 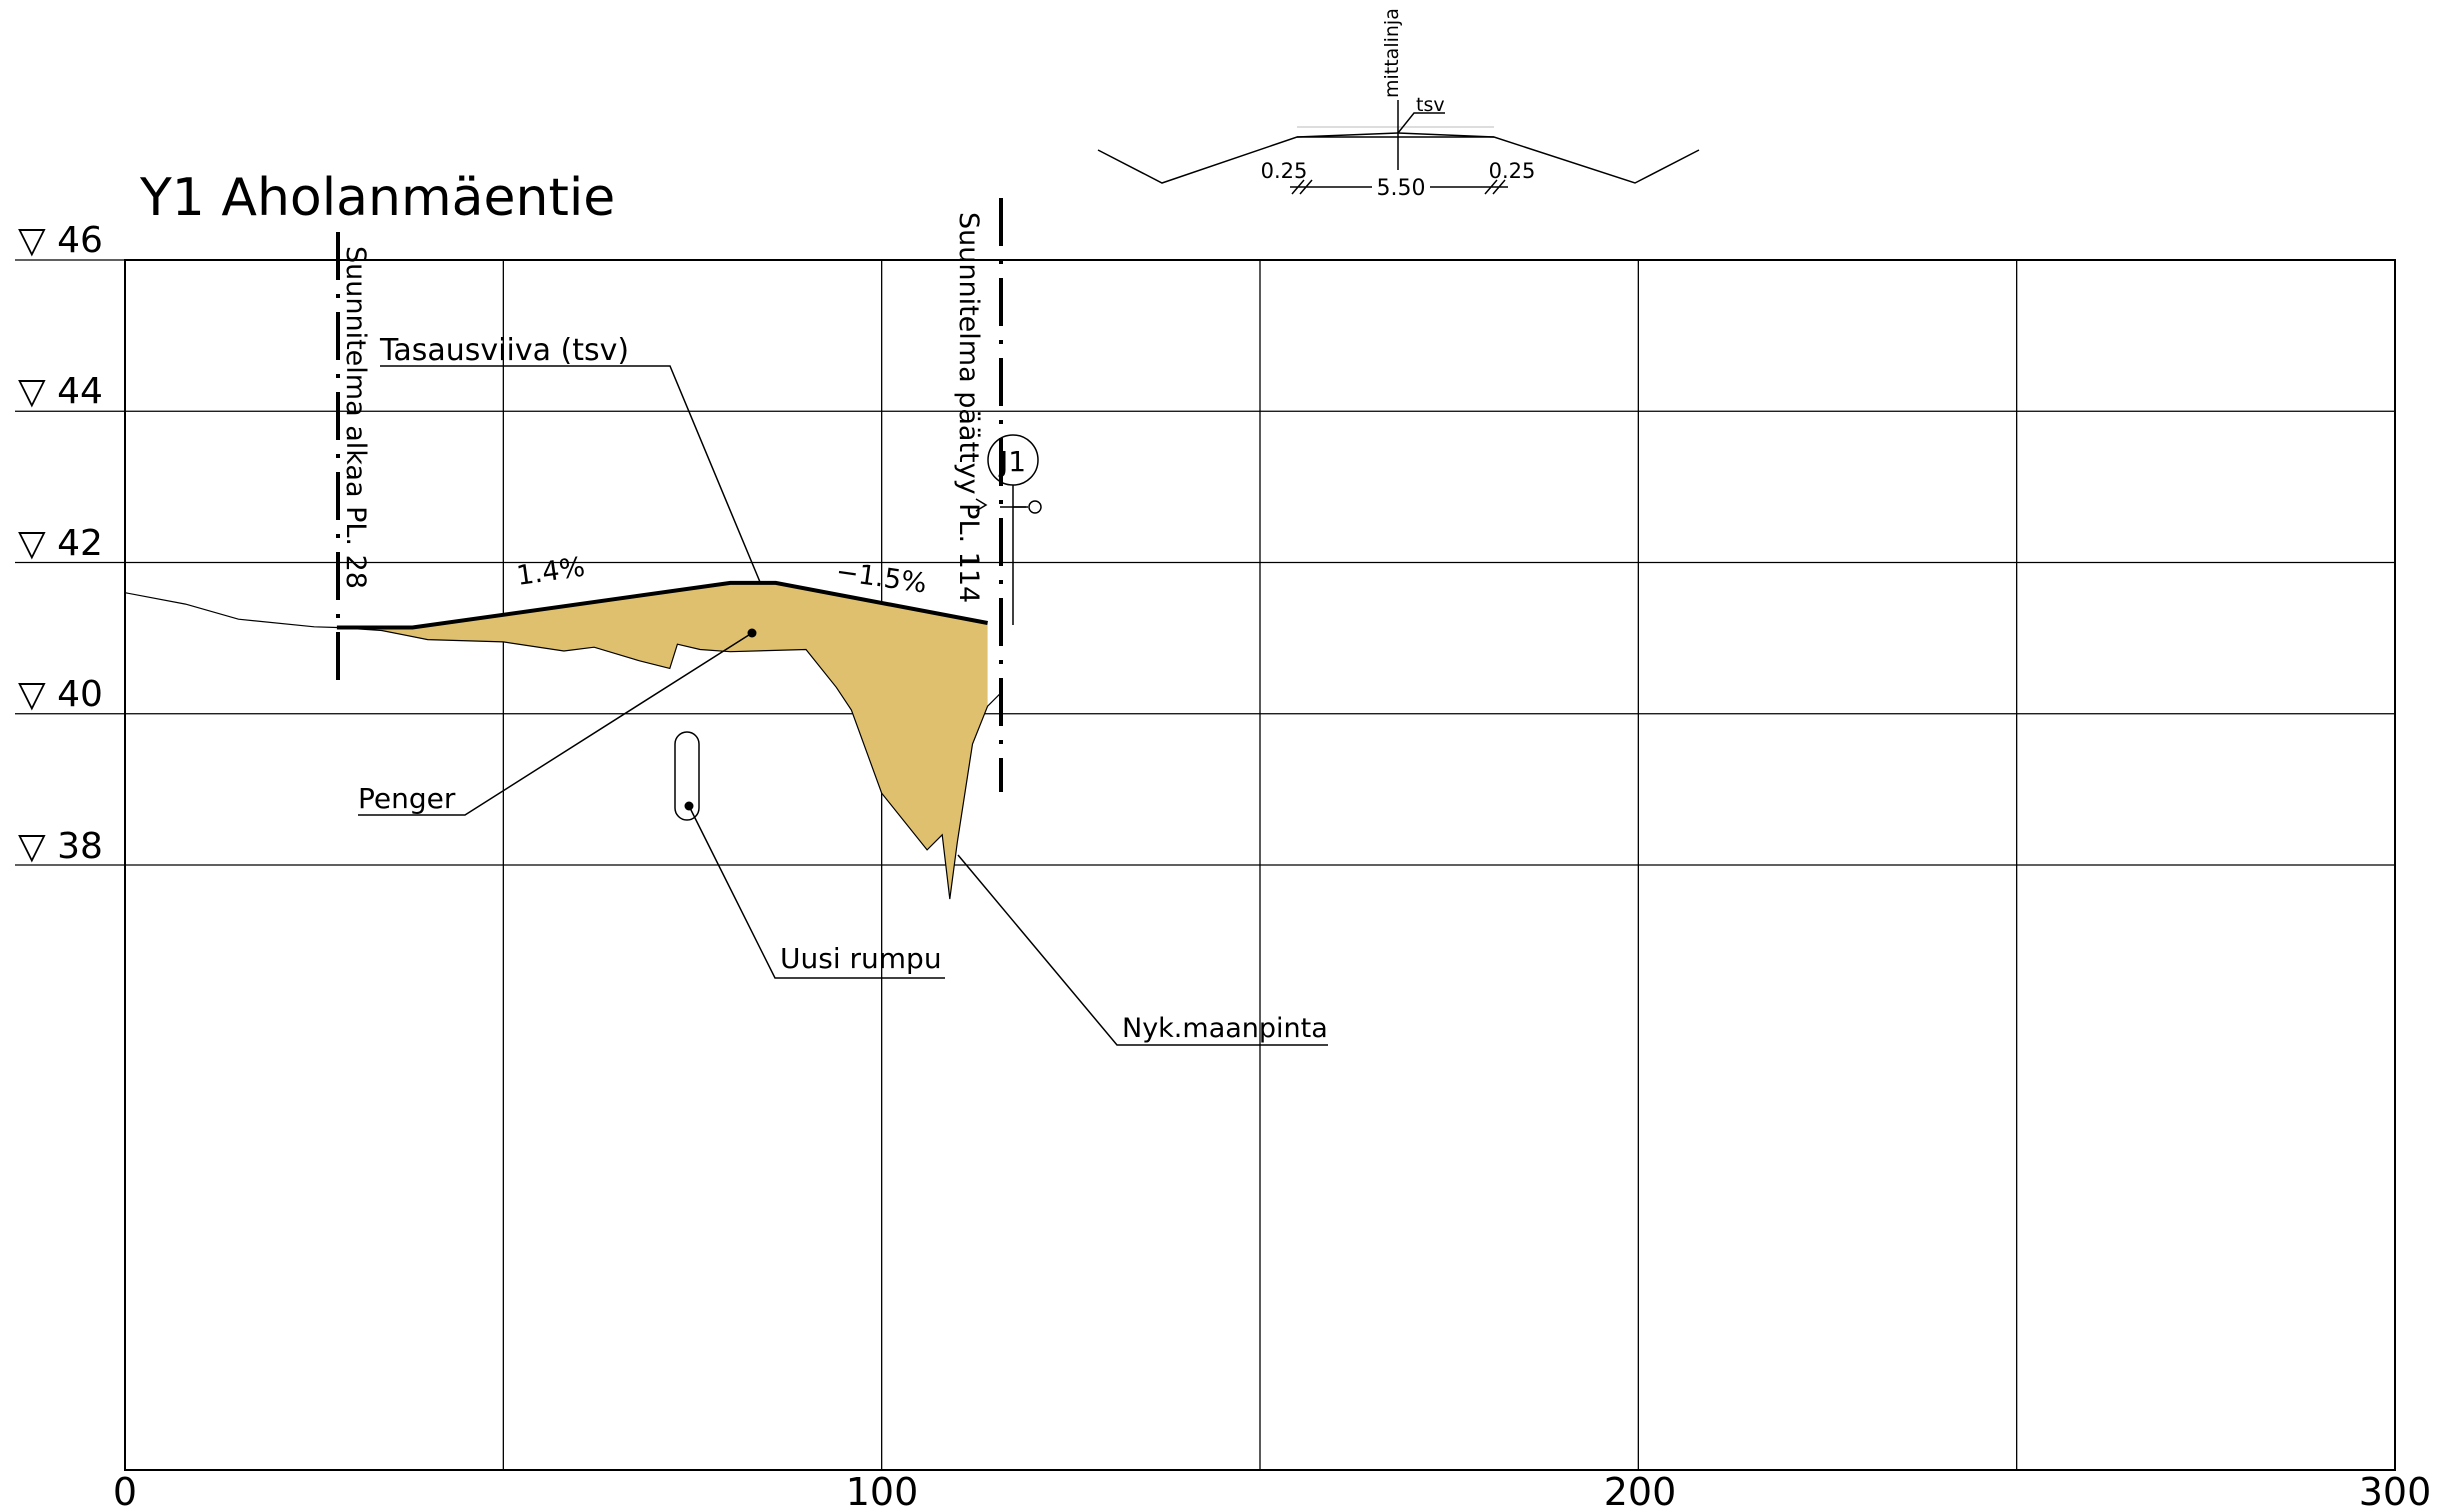 I want to click on elevation-label: ▽ 40, so click(x=60, y=694).